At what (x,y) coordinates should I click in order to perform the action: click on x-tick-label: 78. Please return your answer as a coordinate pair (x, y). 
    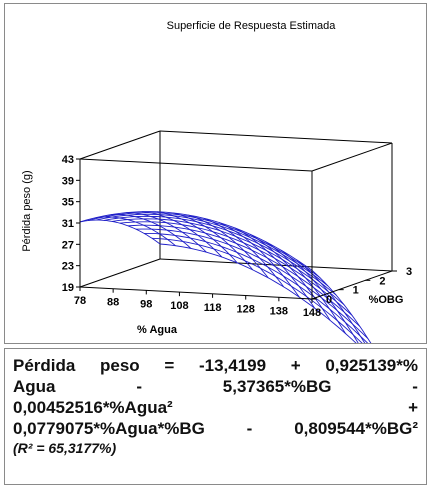
    Looking at the image, I should click on (80, 301).